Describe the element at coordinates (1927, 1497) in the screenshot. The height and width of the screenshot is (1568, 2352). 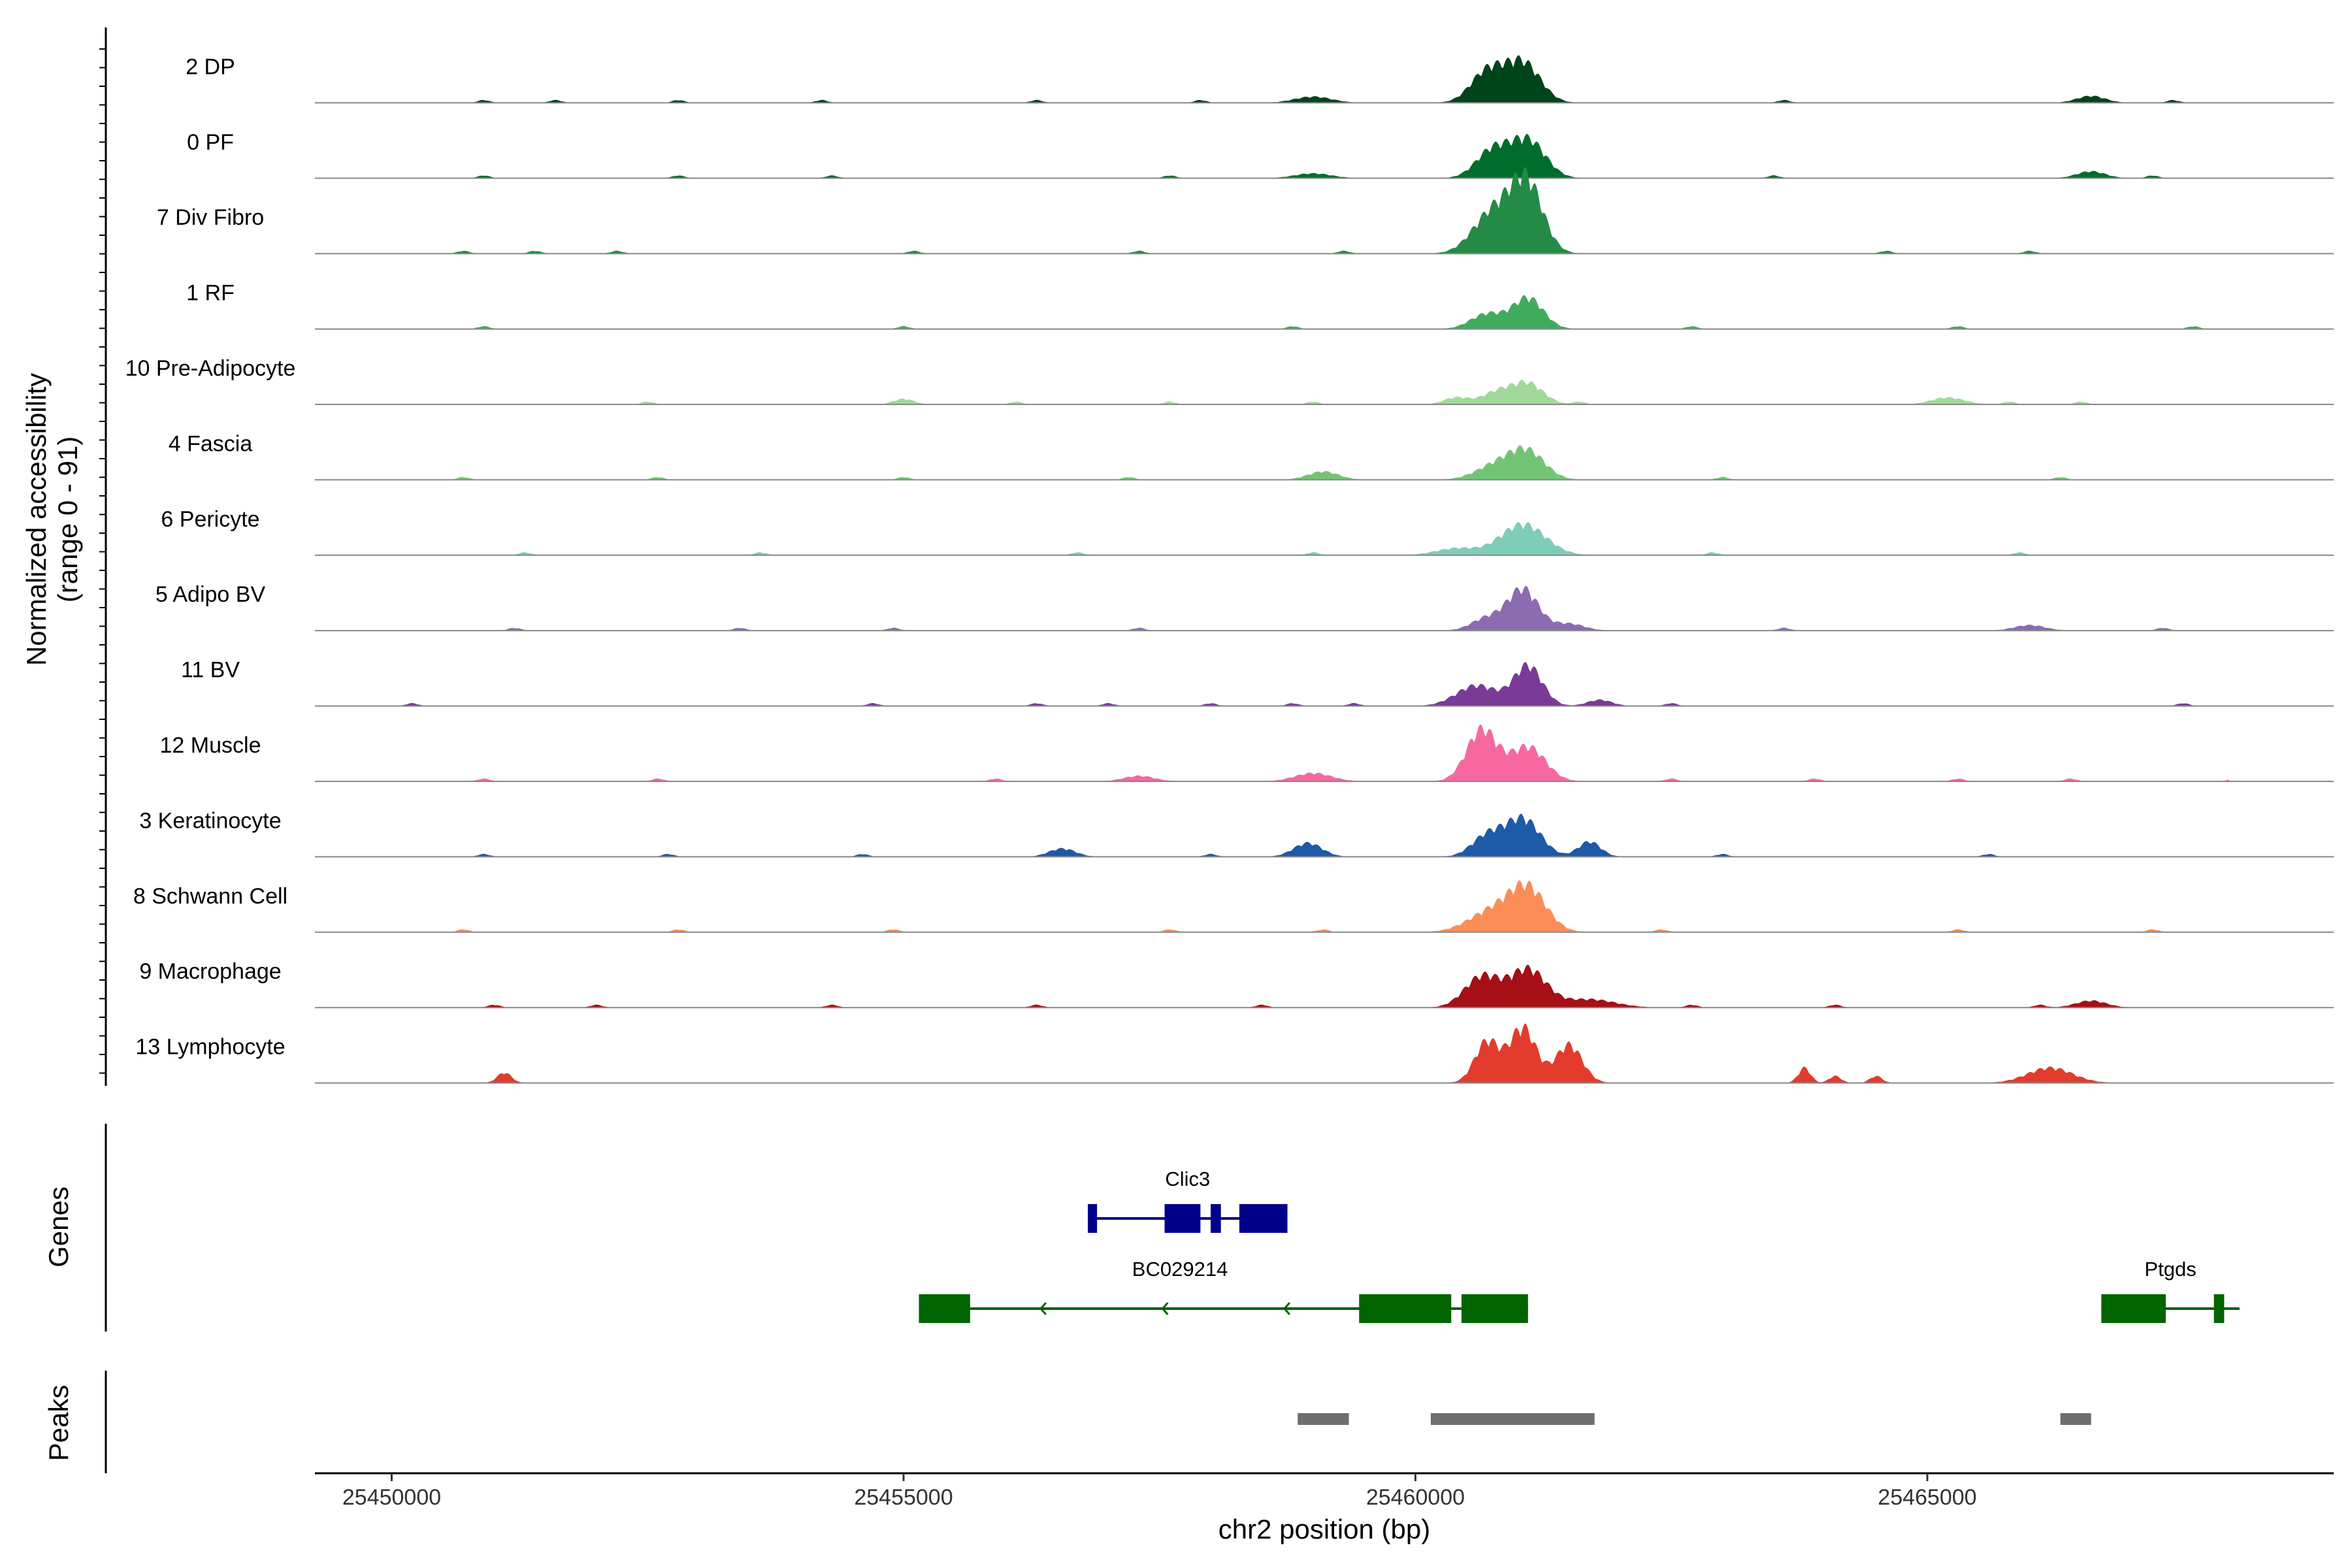
I see `x-tick-label: 25465000` at that location.